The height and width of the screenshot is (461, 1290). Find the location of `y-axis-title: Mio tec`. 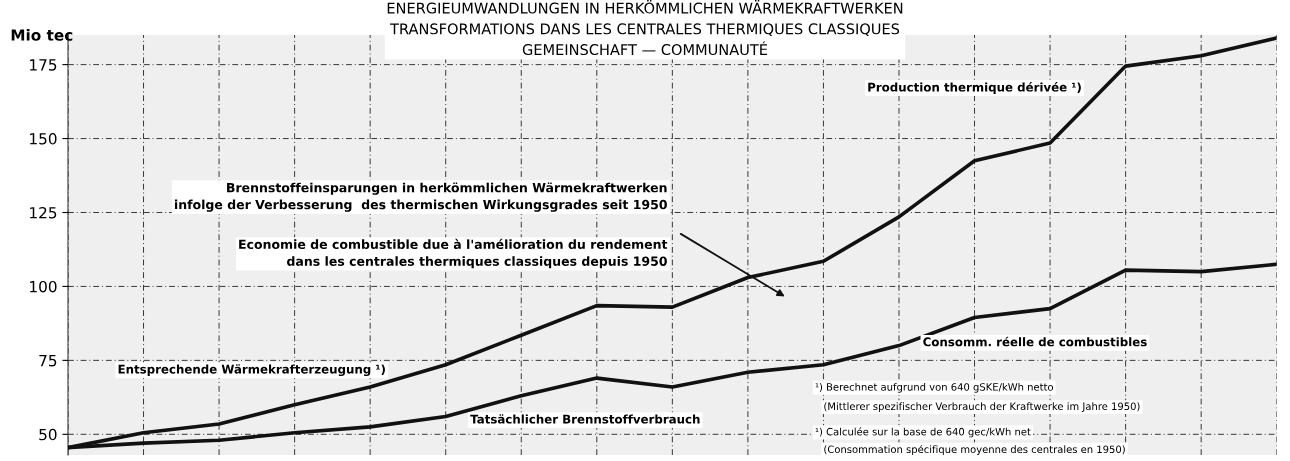

y-axis-title: Mio tec is located at coordinates (42, 35).